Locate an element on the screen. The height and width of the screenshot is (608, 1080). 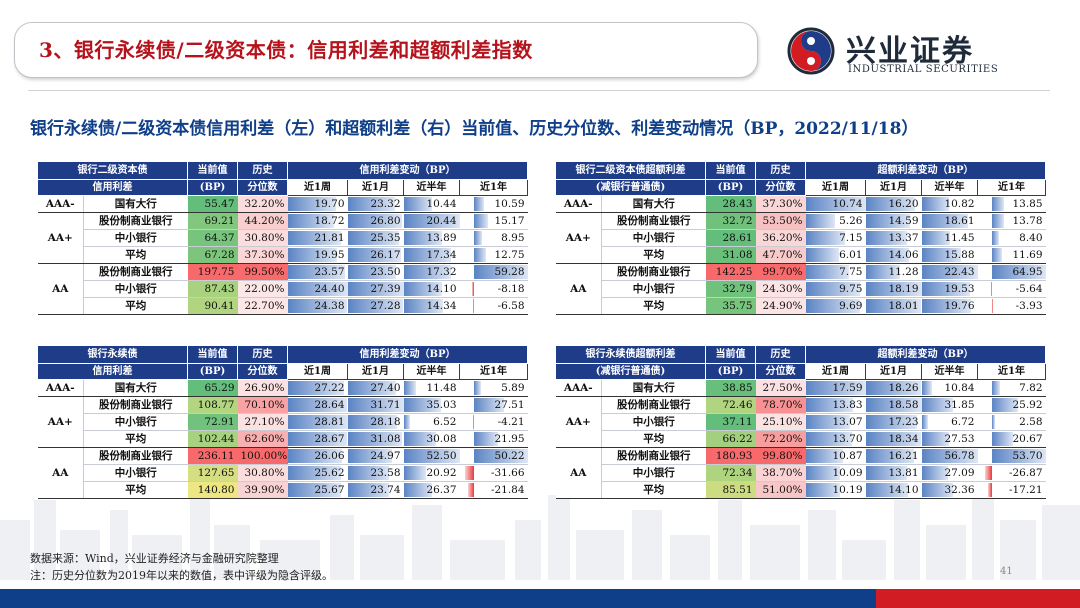
spread-change-cell: 27.39 is located at coordinates (375, 289).